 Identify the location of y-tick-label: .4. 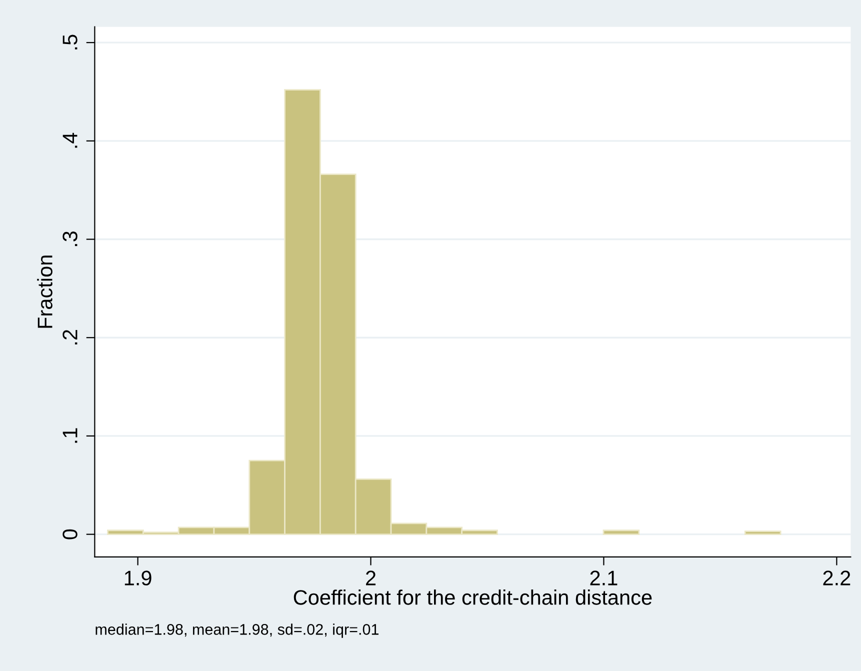
(70, 140).